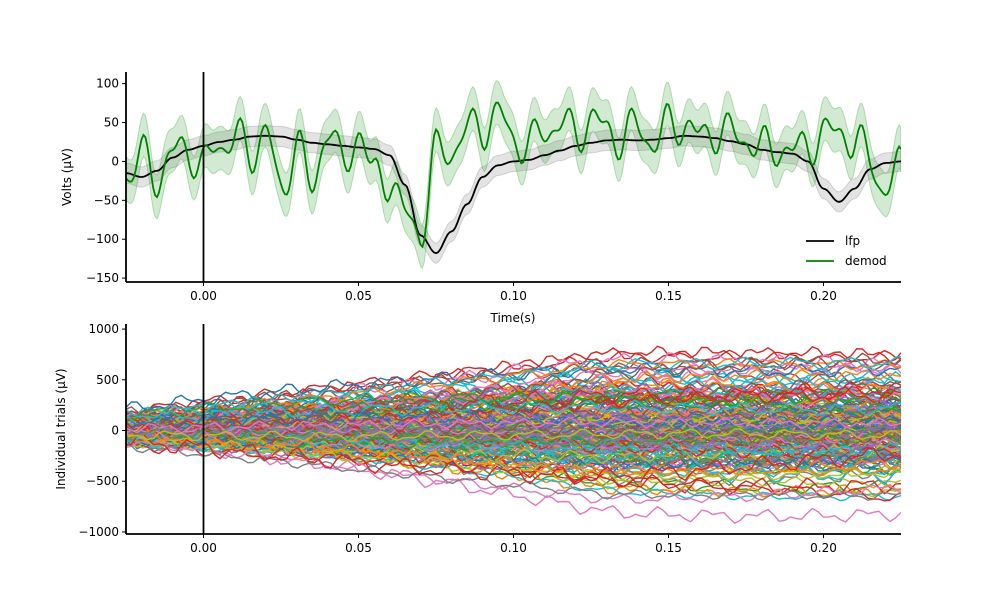 This screenshot has width=1000, height=600. I want to click on top-y-axis-label: Volts (μV), so click(67, 177).